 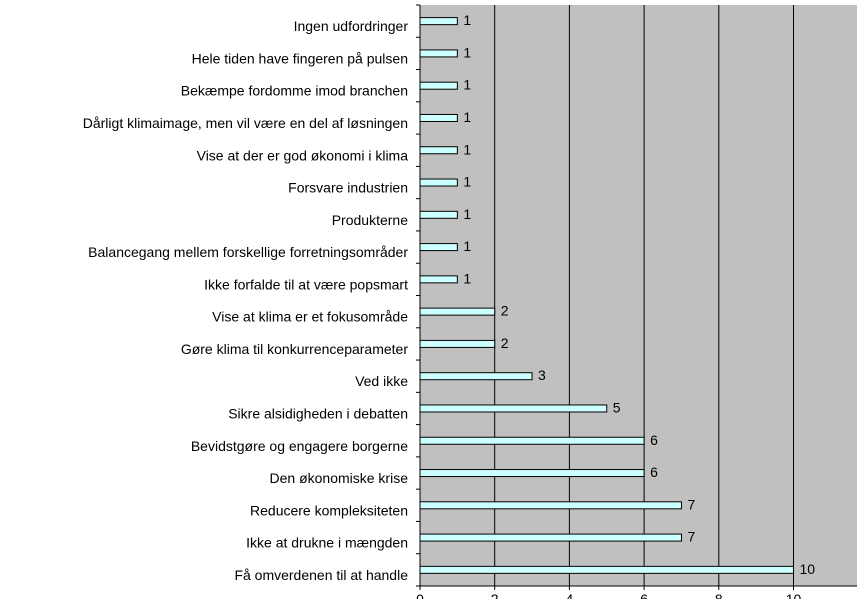 What do you see at coordinates (294, 91) in the screenshot?
I see `category-label: Bekæmpe fordomme imod branchen` at bounding box center [294, 91].